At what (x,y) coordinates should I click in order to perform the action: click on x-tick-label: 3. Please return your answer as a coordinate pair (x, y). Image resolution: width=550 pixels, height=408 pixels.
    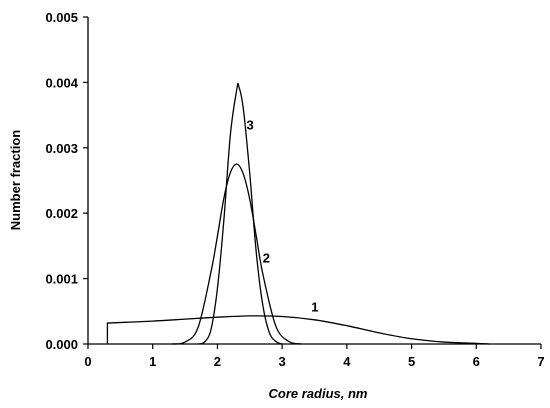
    Looking at the image, I should click on (282, 361).